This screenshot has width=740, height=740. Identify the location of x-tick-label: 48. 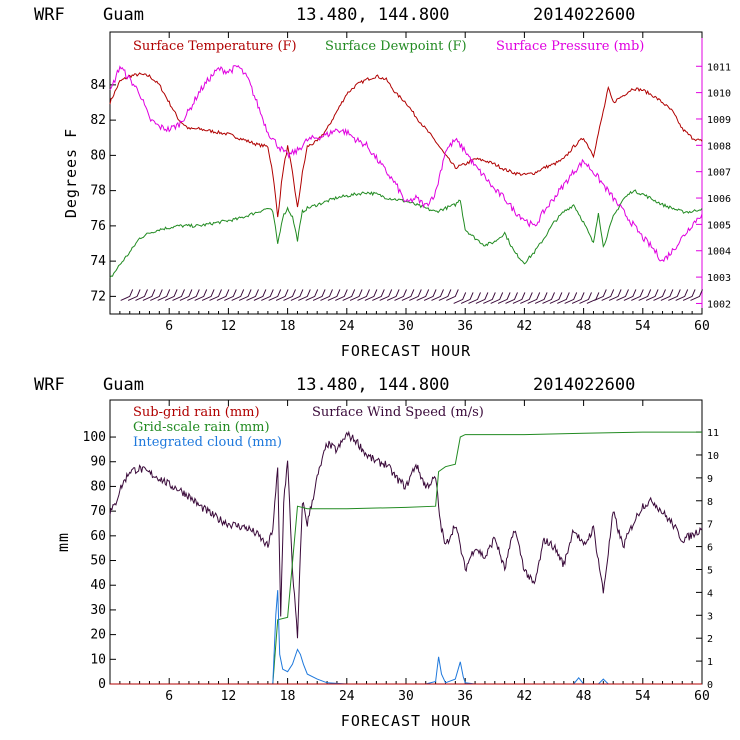
(584, 696).